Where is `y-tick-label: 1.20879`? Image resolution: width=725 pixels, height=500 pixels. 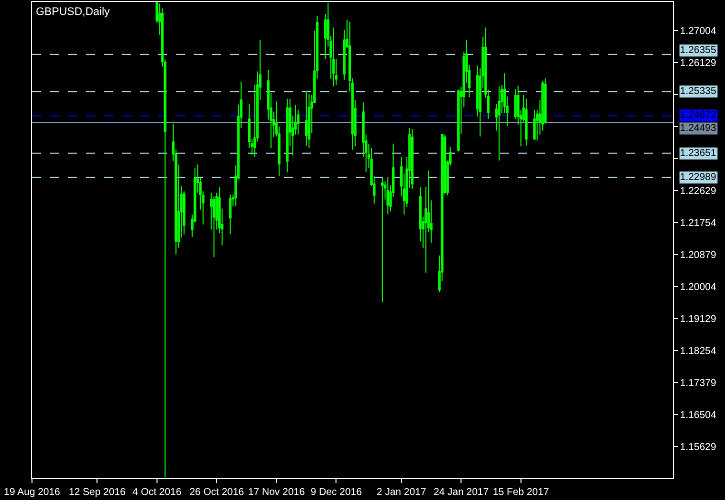
y-tick-label: 1.20879 is located at coordinates (698, 255).